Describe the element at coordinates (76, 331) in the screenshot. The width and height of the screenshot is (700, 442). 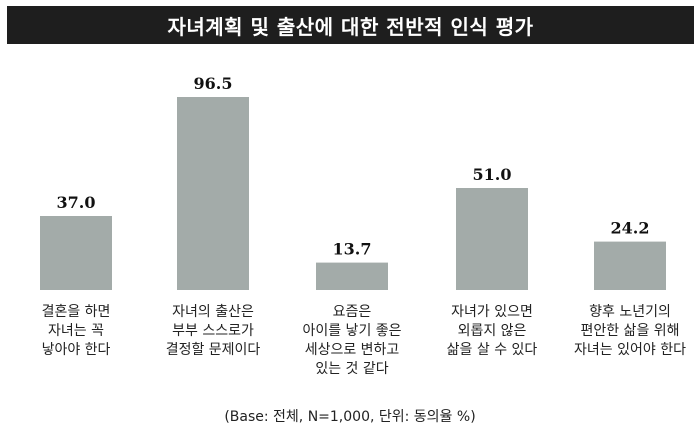
I see `category-label-1: 결혼을 하면 자녀는 꼭 낳아야 한다` at that location.